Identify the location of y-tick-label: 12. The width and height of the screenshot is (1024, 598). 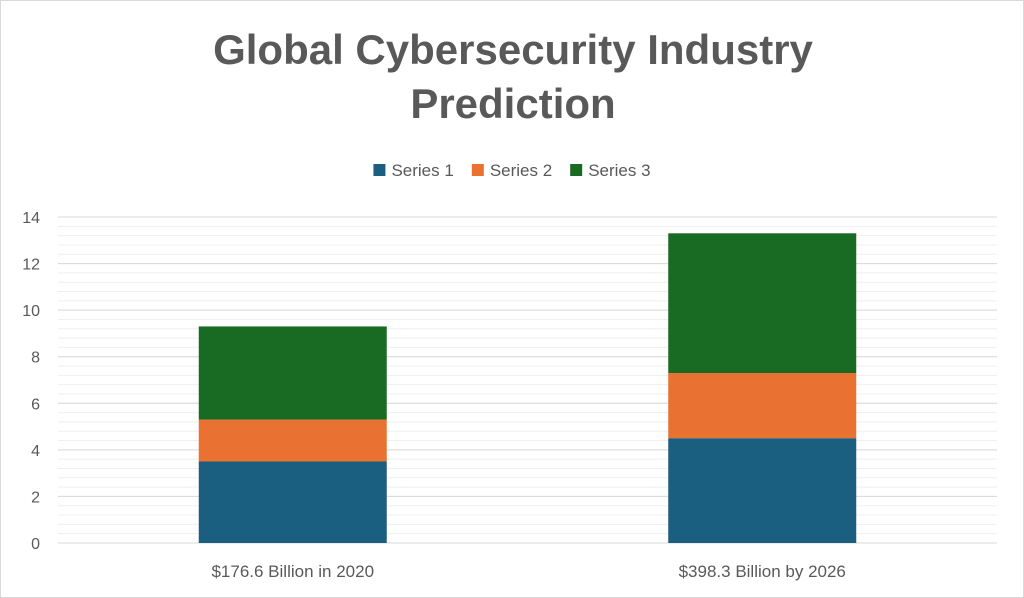
(31, 265).